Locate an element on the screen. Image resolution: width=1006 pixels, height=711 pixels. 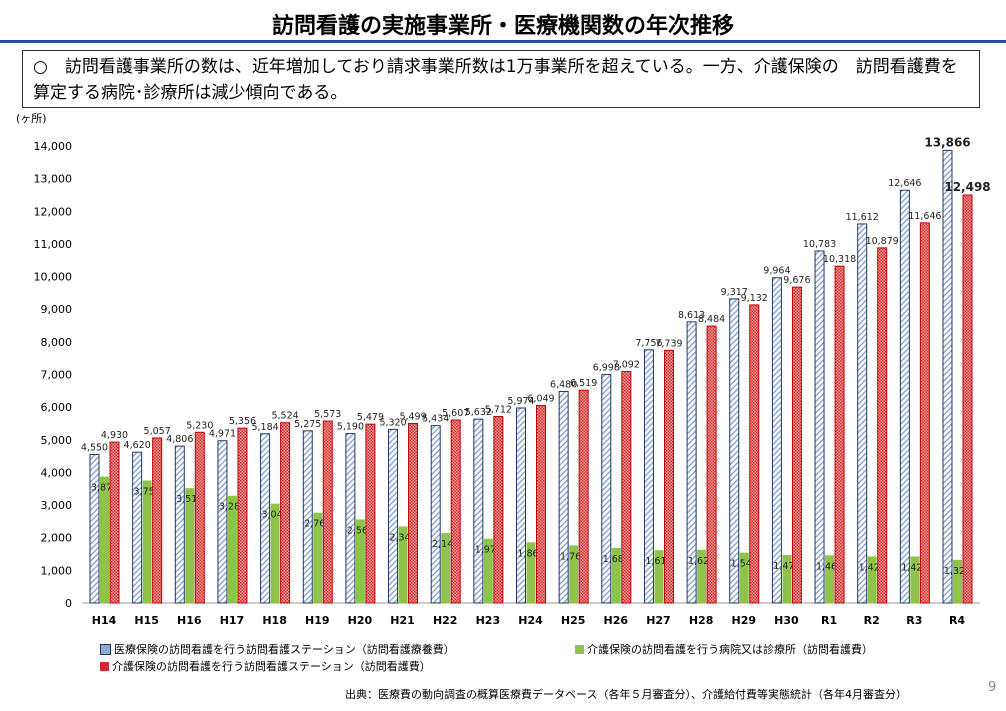
data-label: 3,752 is located at coordinates (147, 492).